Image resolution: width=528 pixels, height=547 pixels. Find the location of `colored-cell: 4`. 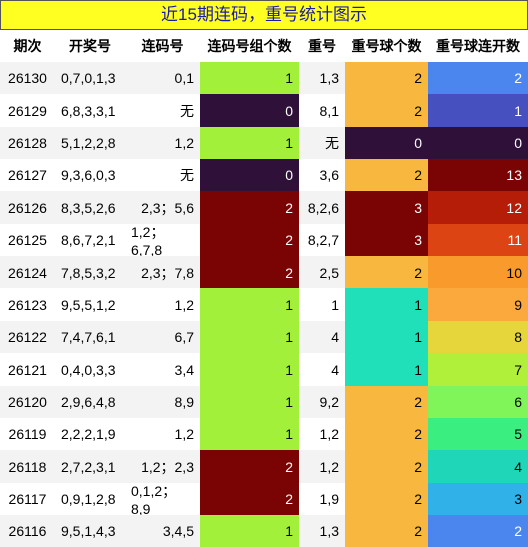

colored-cell: 4 is located at coordinates (478, 467).